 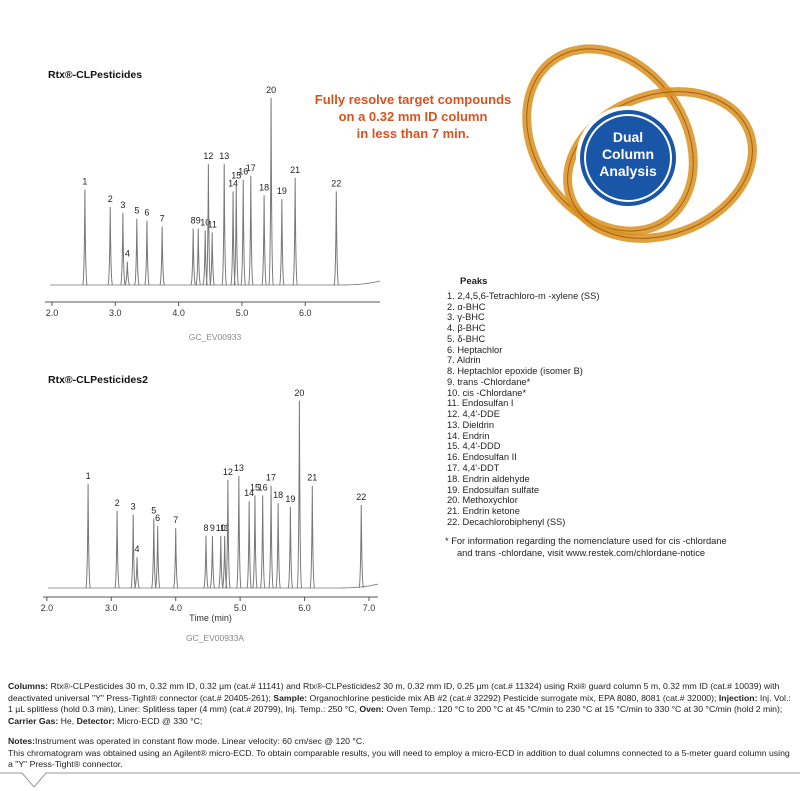 I want to click on peak-item: 22. Decachlorobiphenyl (SS), so click(x=506, y=521).